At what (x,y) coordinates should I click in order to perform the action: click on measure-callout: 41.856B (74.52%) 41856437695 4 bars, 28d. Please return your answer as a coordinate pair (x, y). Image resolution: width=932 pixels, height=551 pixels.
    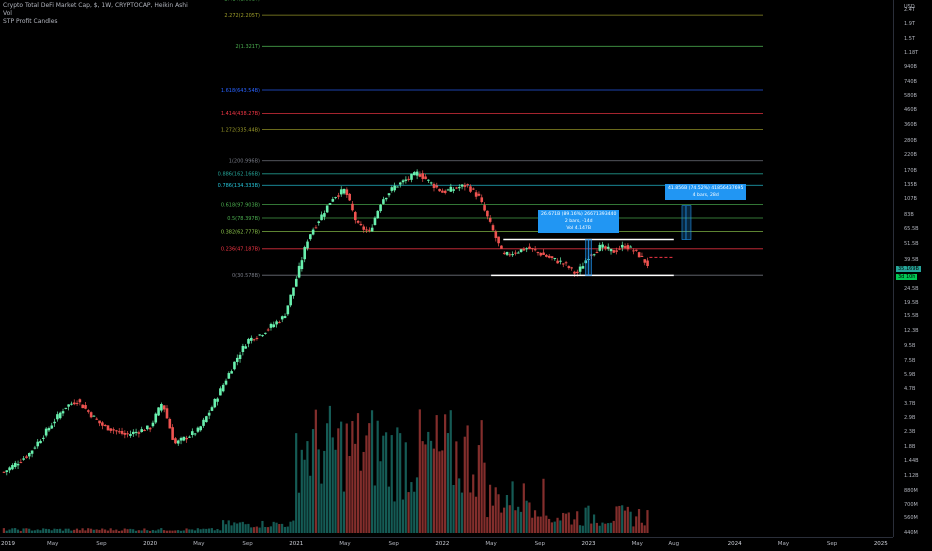
    Looking at the image, I should click on (706, 192).